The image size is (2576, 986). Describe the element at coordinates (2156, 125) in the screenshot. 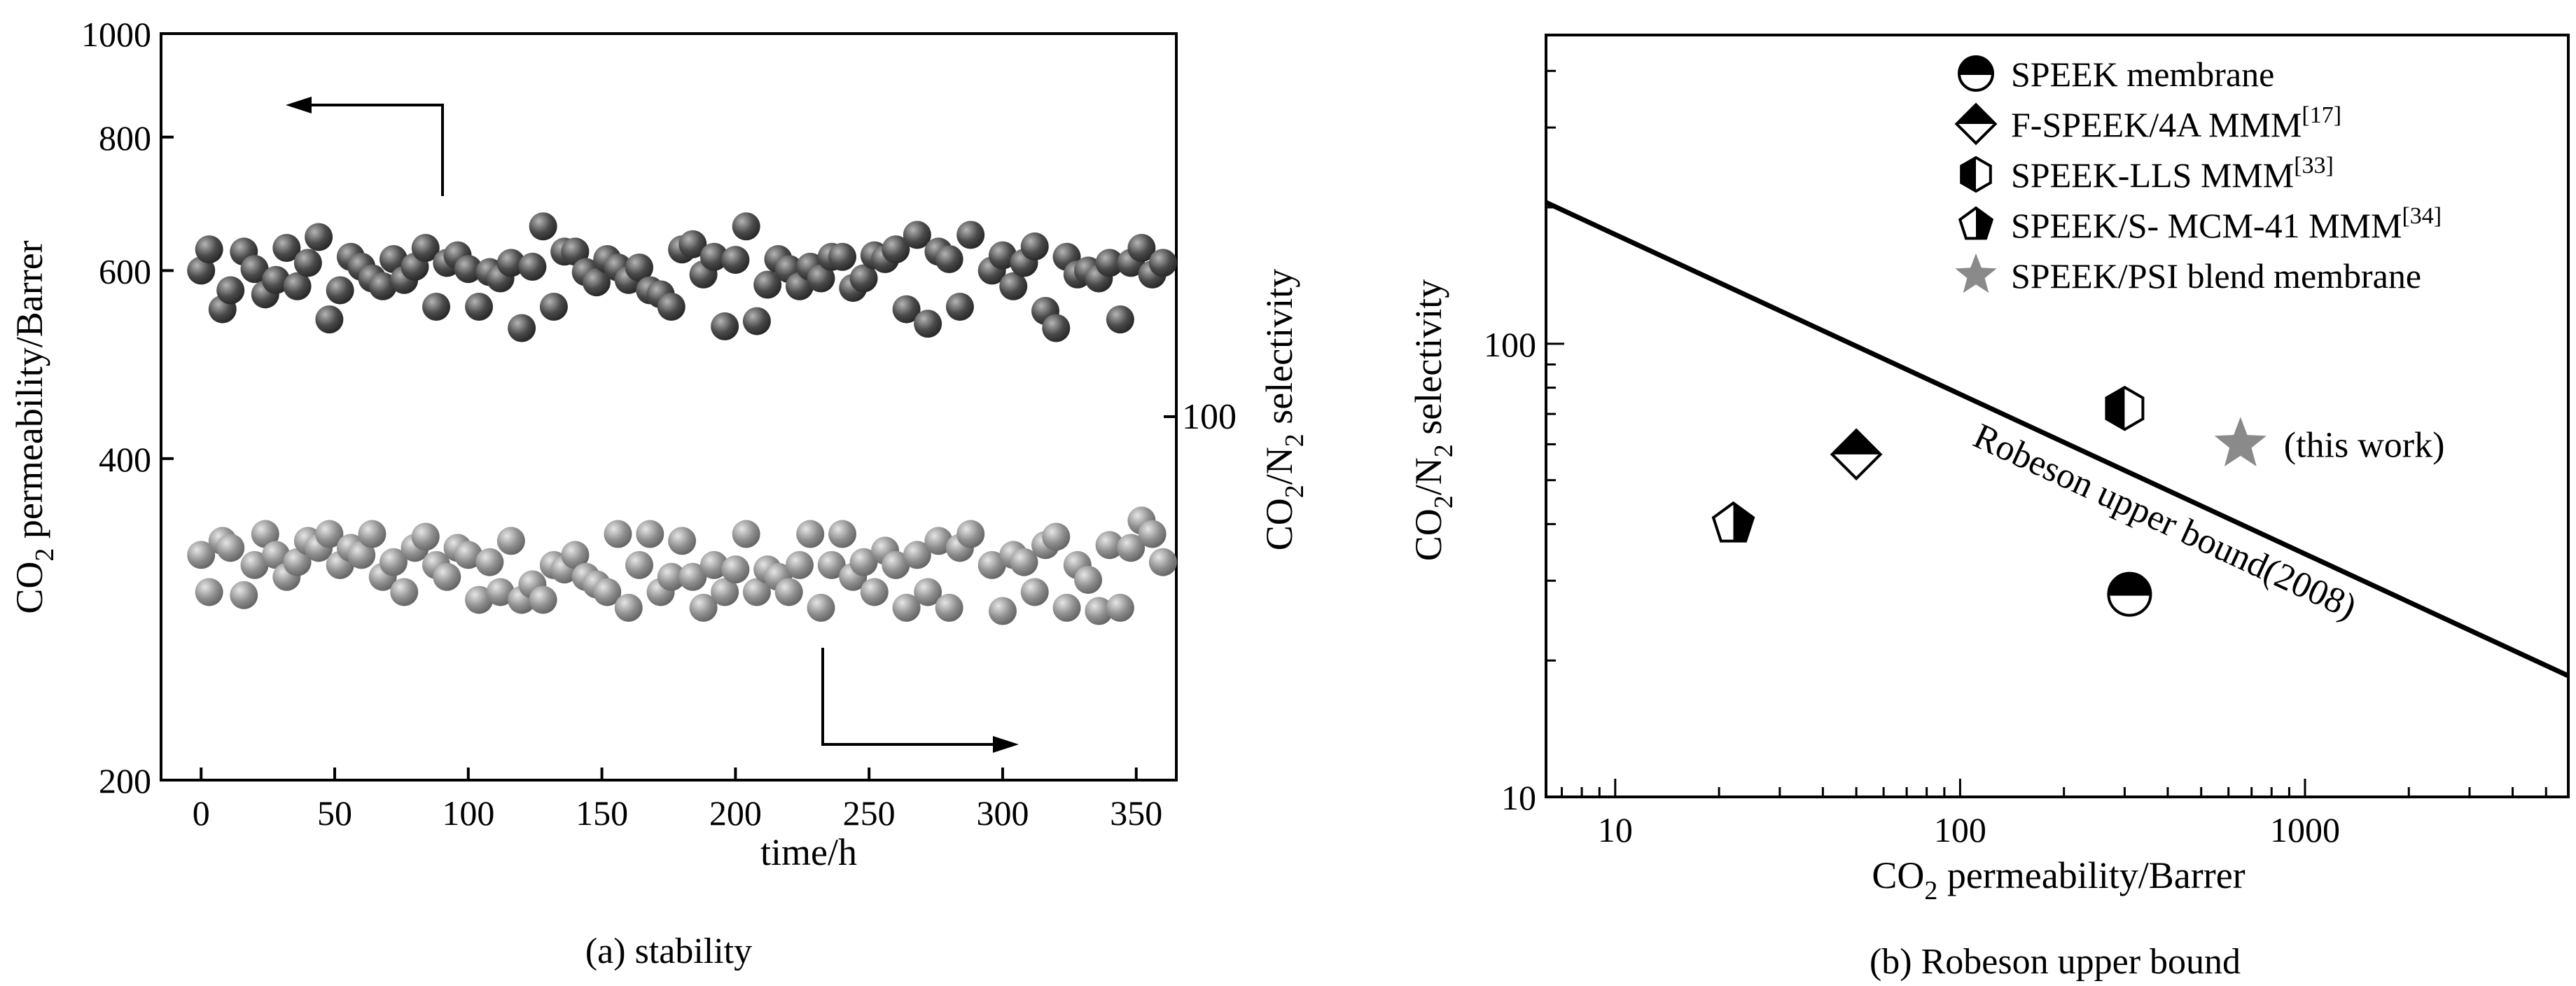

I see `legend-label-text-1: F-SPEEK/4A MMM` at that location.